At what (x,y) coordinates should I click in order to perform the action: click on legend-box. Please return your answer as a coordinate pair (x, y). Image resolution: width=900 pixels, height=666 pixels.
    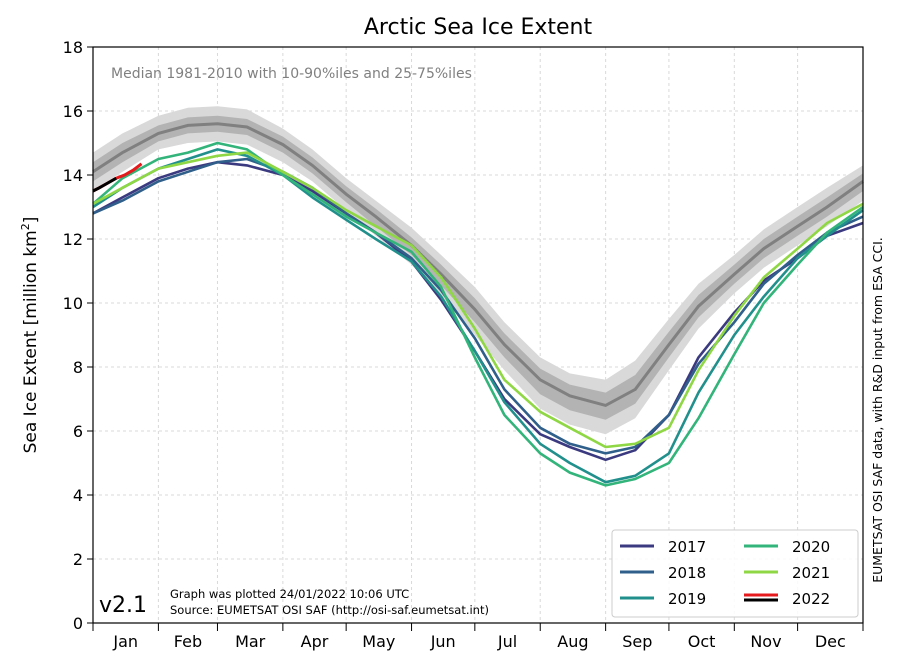
    Looking at the image, I should click on (735, 573).